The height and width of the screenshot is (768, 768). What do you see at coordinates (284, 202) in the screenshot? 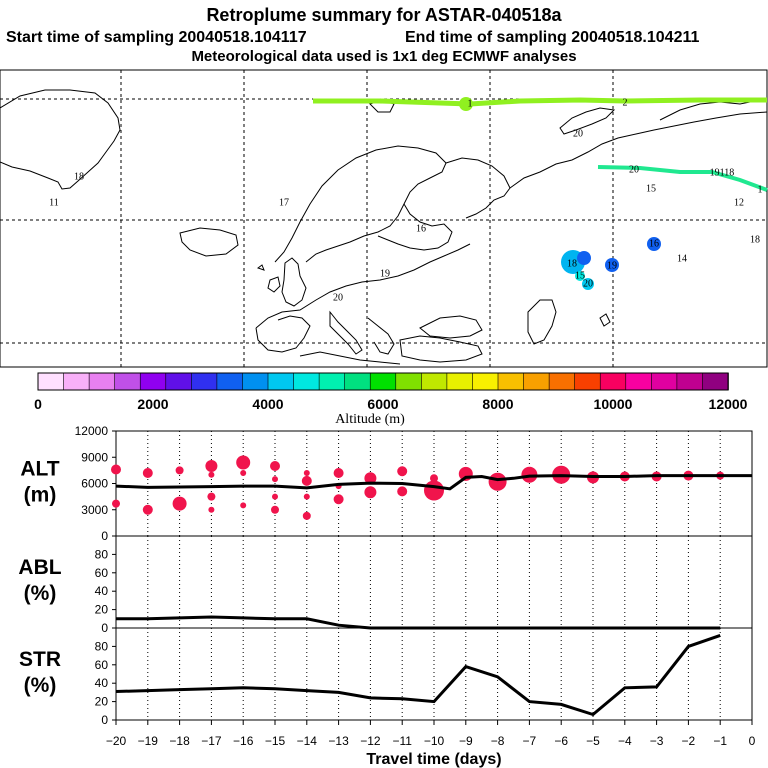
I see `map-day-label: 17` at bounding box center [284, 202].